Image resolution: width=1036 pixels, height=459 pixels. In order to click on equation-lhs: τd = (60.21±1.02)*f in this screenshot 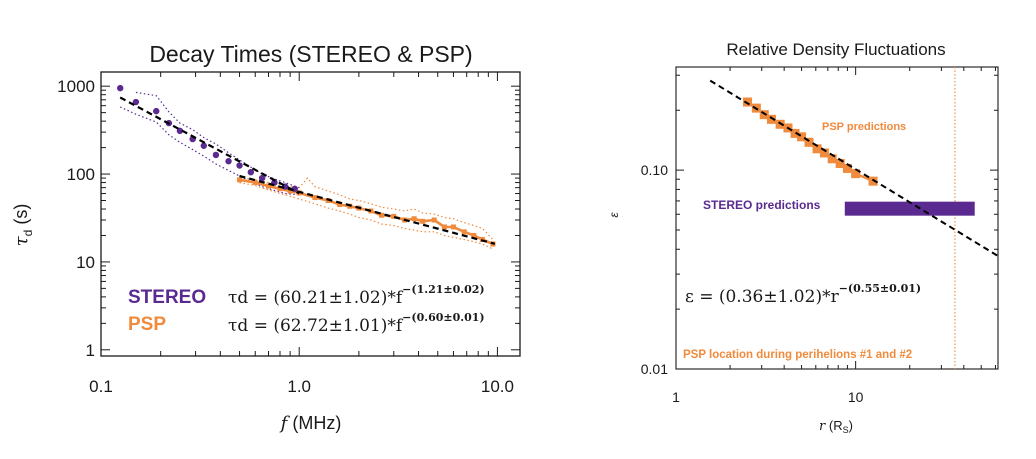, I will do `click(316, 298)`.